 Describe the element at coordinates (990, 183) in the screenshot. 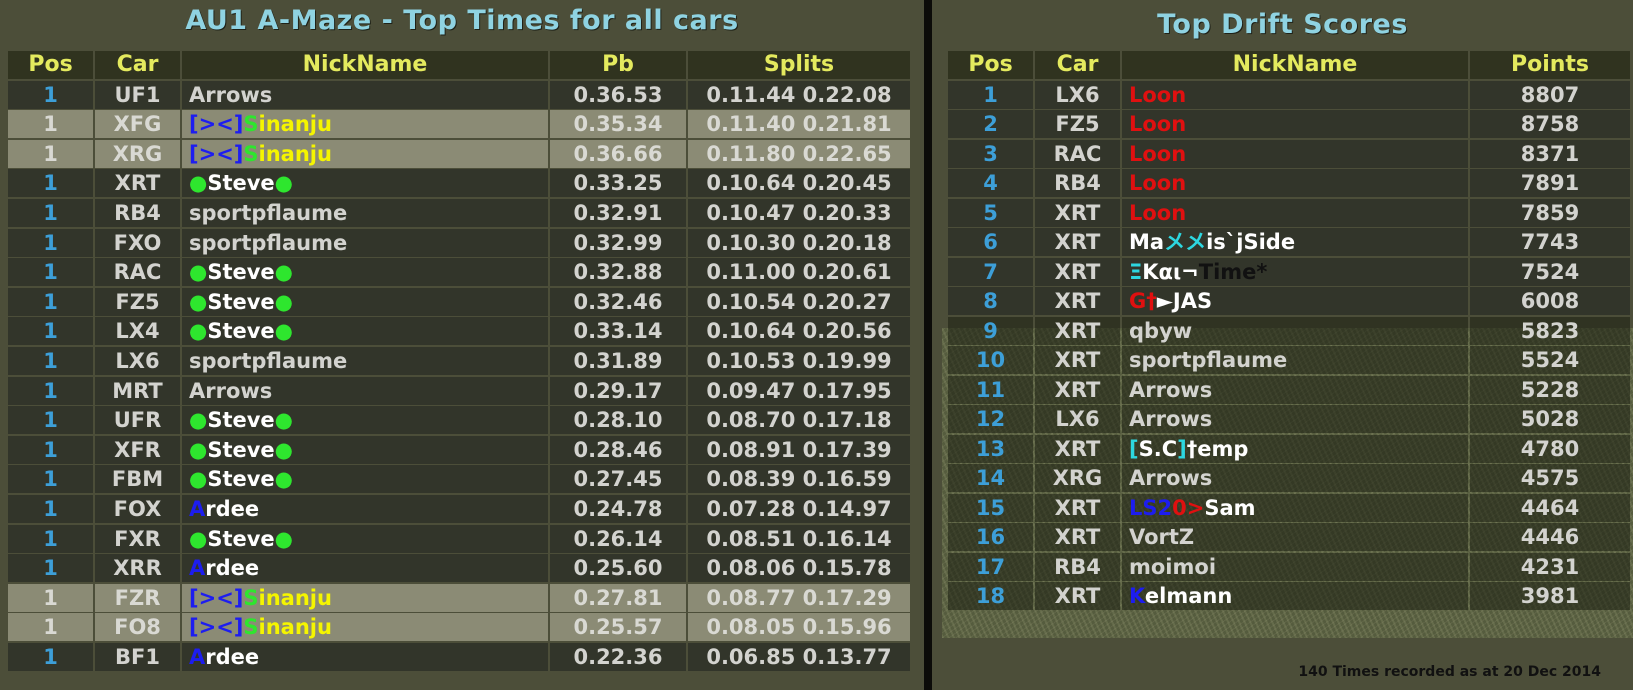

I see `pos-cell: 4` at that location.